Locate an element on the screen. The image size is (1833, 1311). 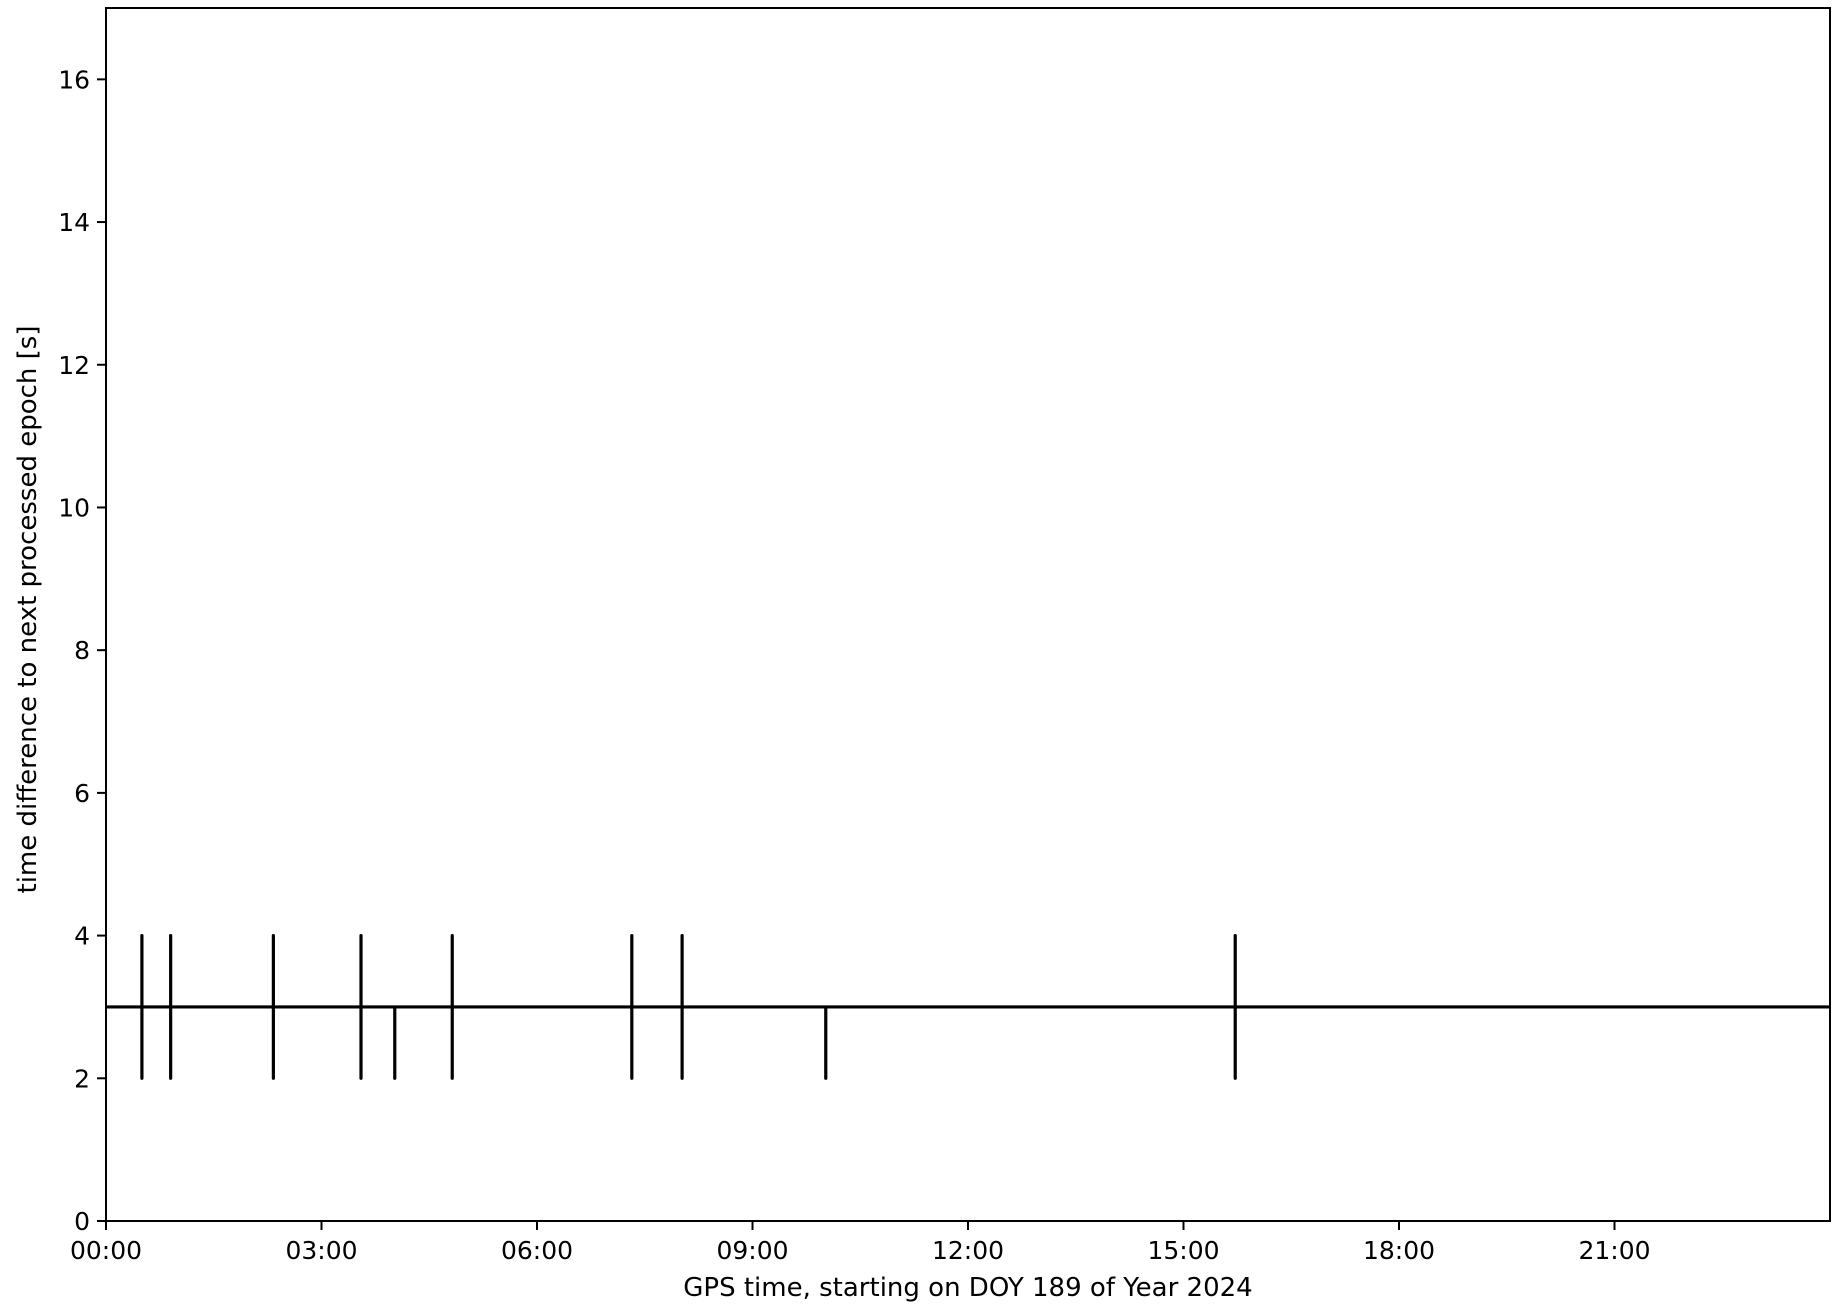
y-tick-label: 2 is located at coordinates (82, 1078).